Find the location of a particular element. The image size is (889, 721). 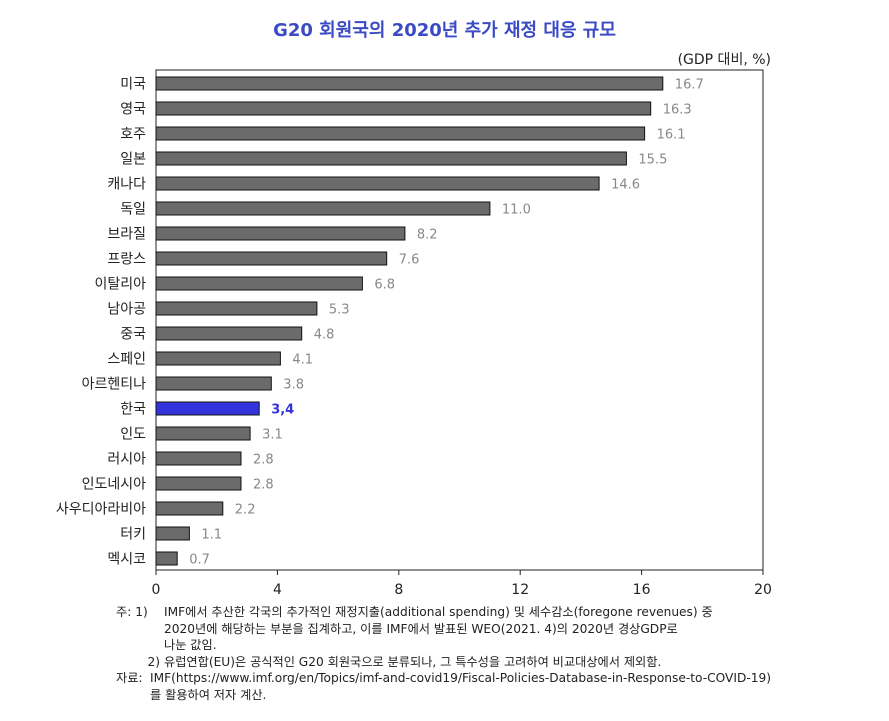

value-label: 16.1 is located at coordinates (671, 135).